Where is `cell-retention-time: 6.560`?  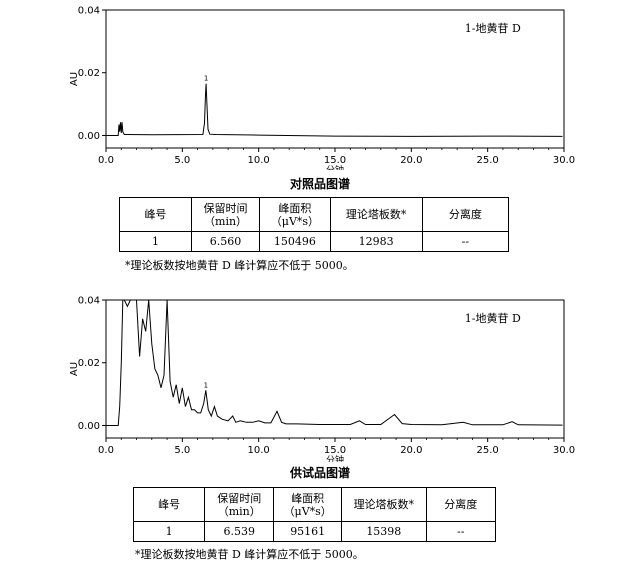
cell-retention-time: 6.560 is located at coordinates (225, 241).